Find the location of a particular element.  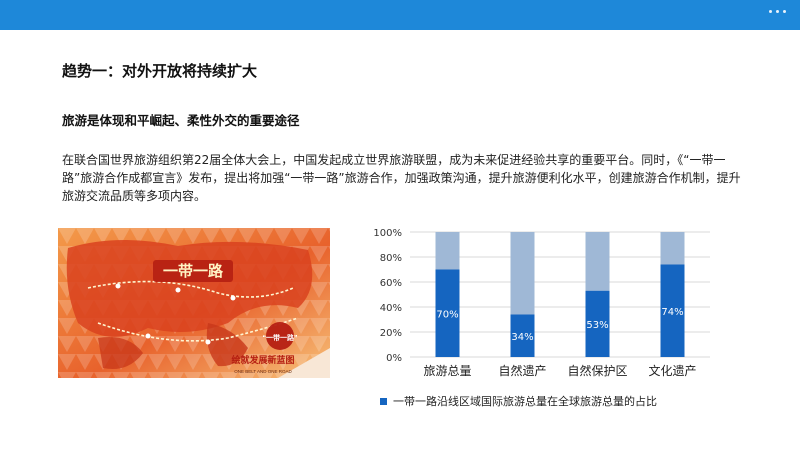

map-banner-text: 一带一路 is located at coordinates (193, 271).